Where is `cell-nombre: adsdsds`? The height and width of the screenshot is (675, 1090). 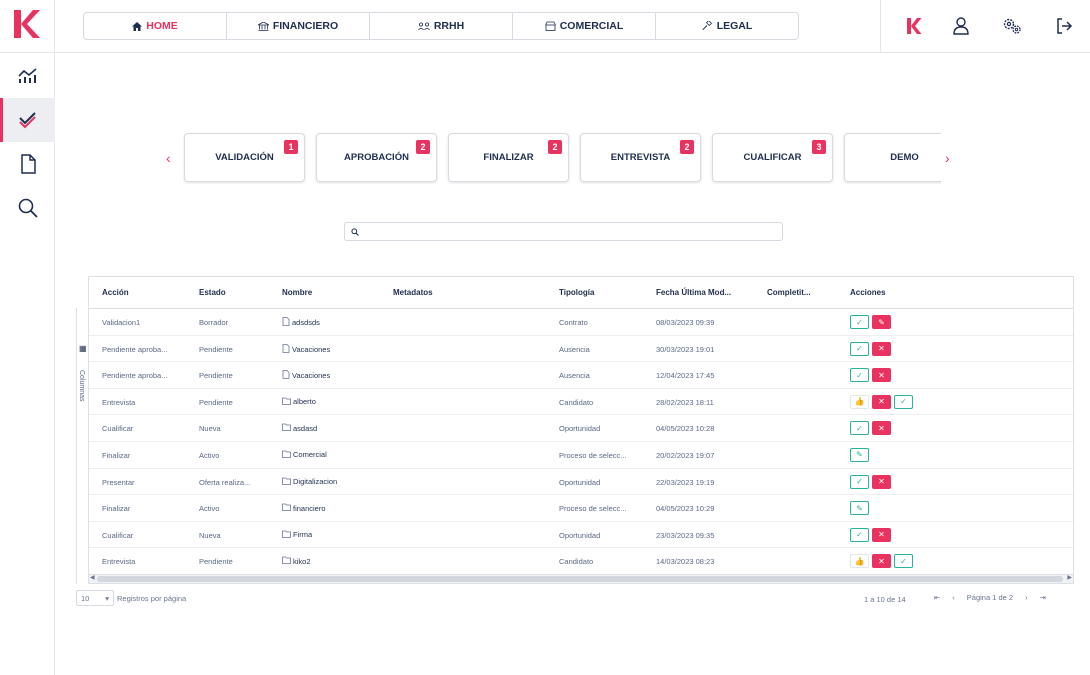 cell-nombre: adsdsds is located at coordinates (301, 322).